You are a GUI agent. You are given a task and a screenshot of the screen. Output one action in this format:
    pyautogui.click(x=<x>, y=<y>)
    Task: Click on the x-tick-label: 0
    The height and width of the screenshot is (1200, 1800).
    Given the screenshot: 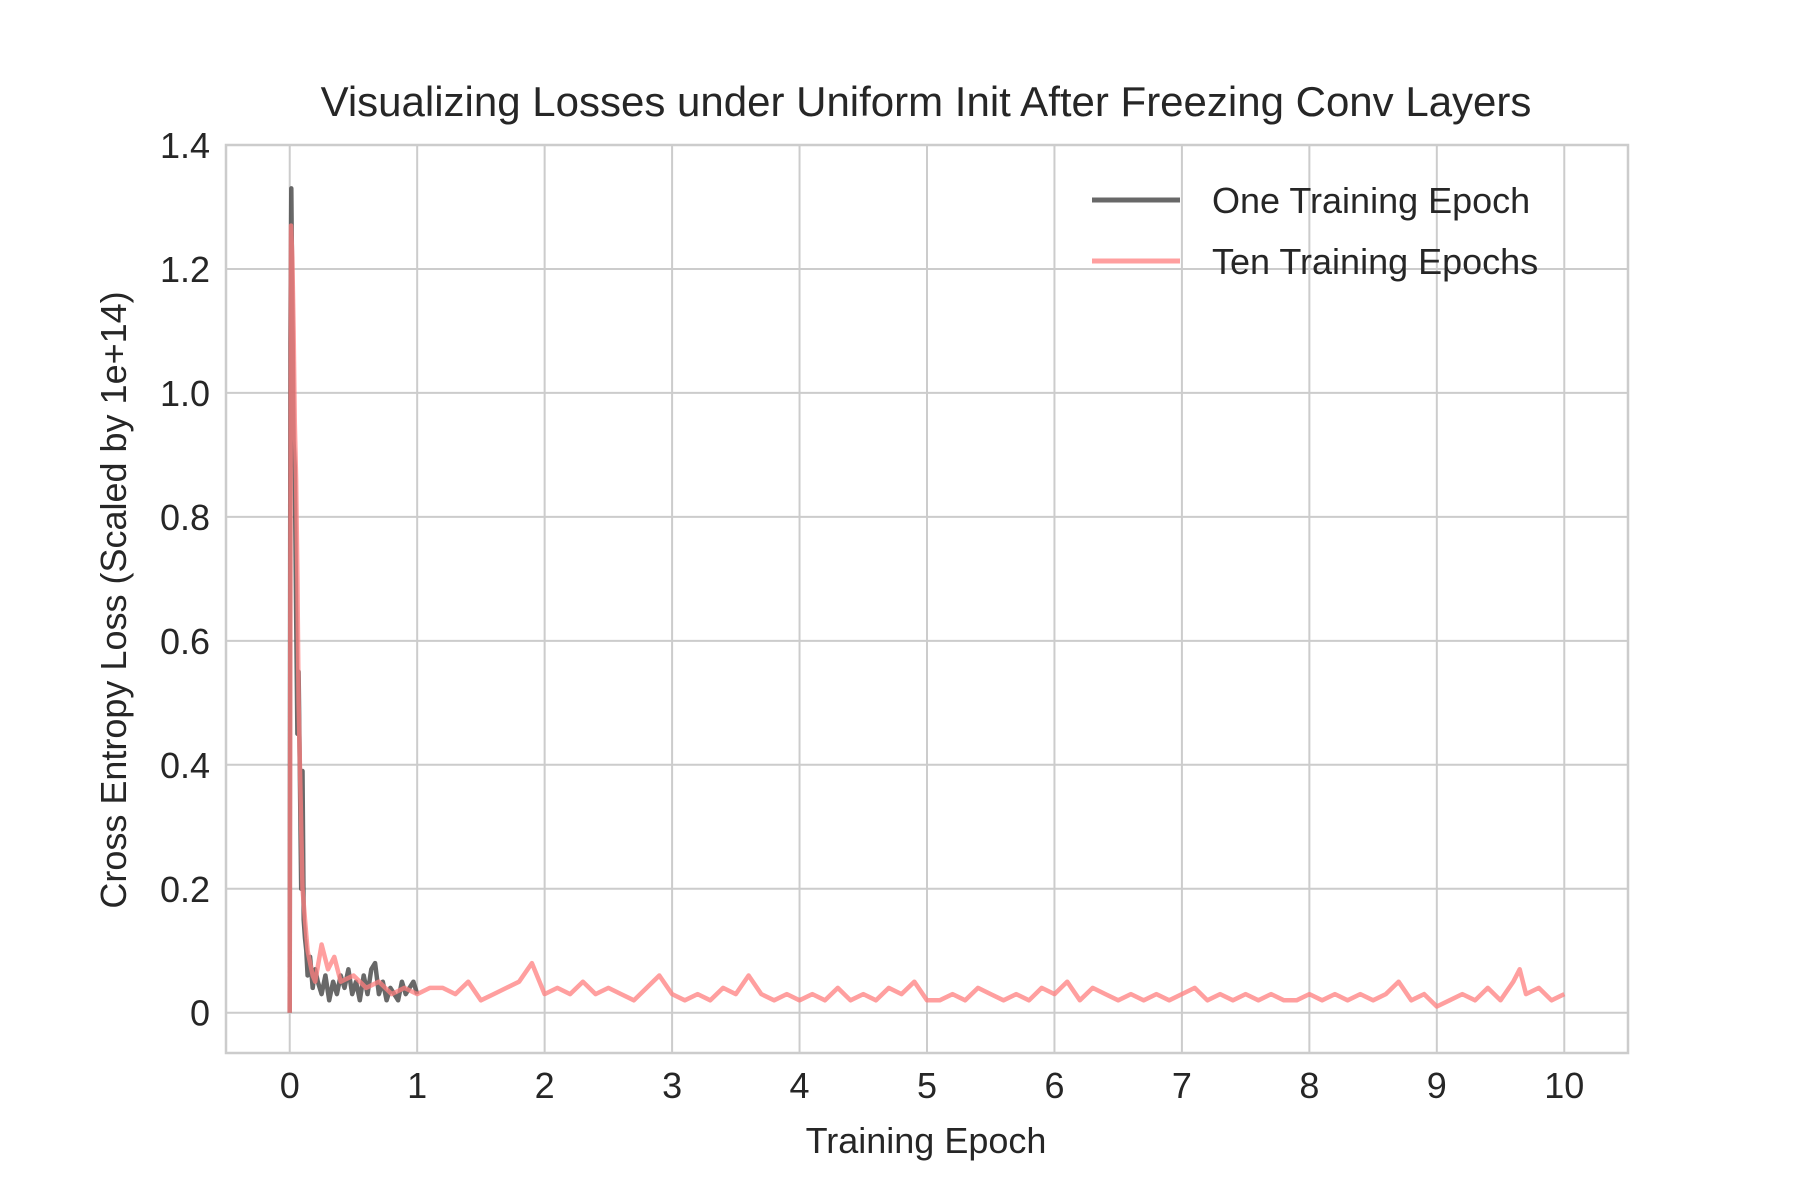 What is the action you would take?
    pyautogui.click(x=290, y=1085)
    